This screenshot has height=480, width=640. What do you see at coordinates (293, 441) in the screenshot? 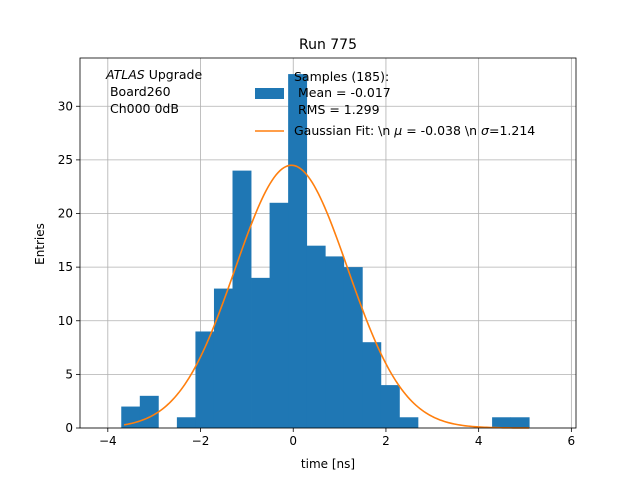
I see `x-tick-label: 0` at bounding box center [293, 441].